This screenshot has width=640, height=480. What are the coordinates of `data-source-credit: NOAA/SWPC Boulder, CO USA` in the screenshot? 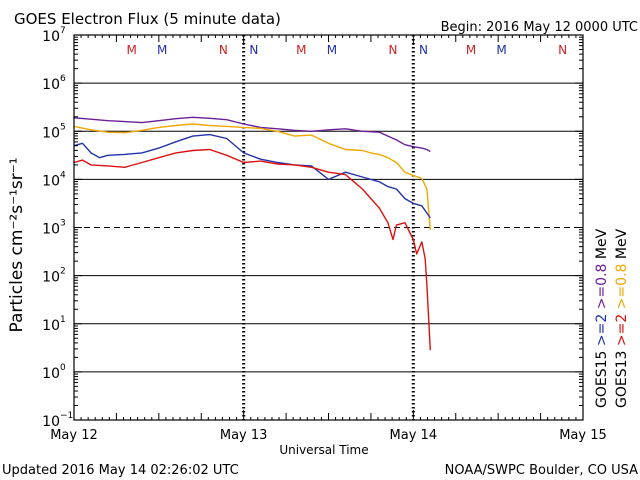 It's located at (541, 470).